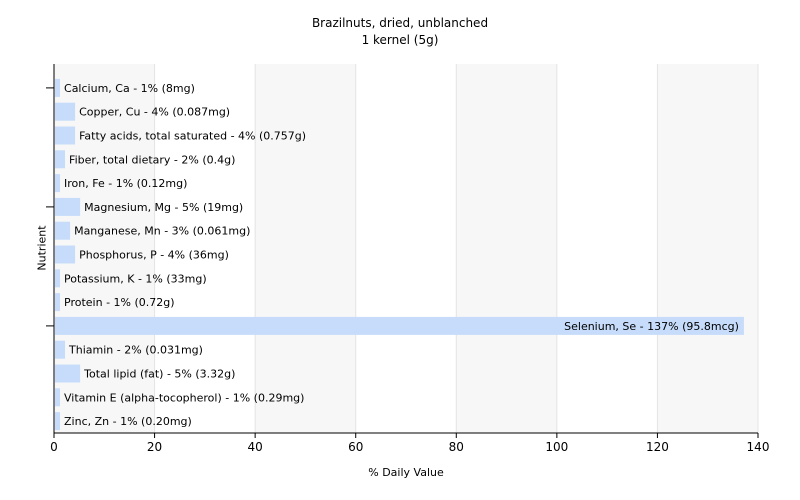  I want to click on x-tick-label: 80, so click(456, 447).